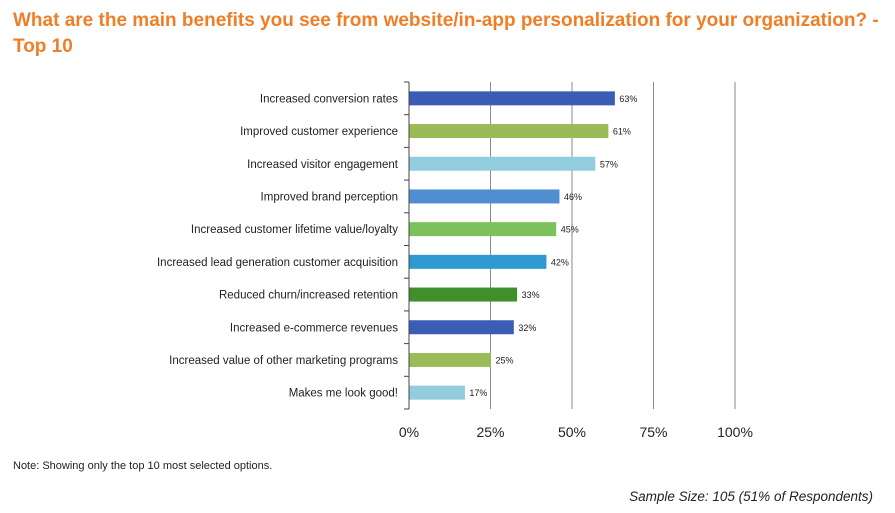  Describe the element at coordinates (505, 360) in the screenshot. I see `value-label: 25%` at that location.